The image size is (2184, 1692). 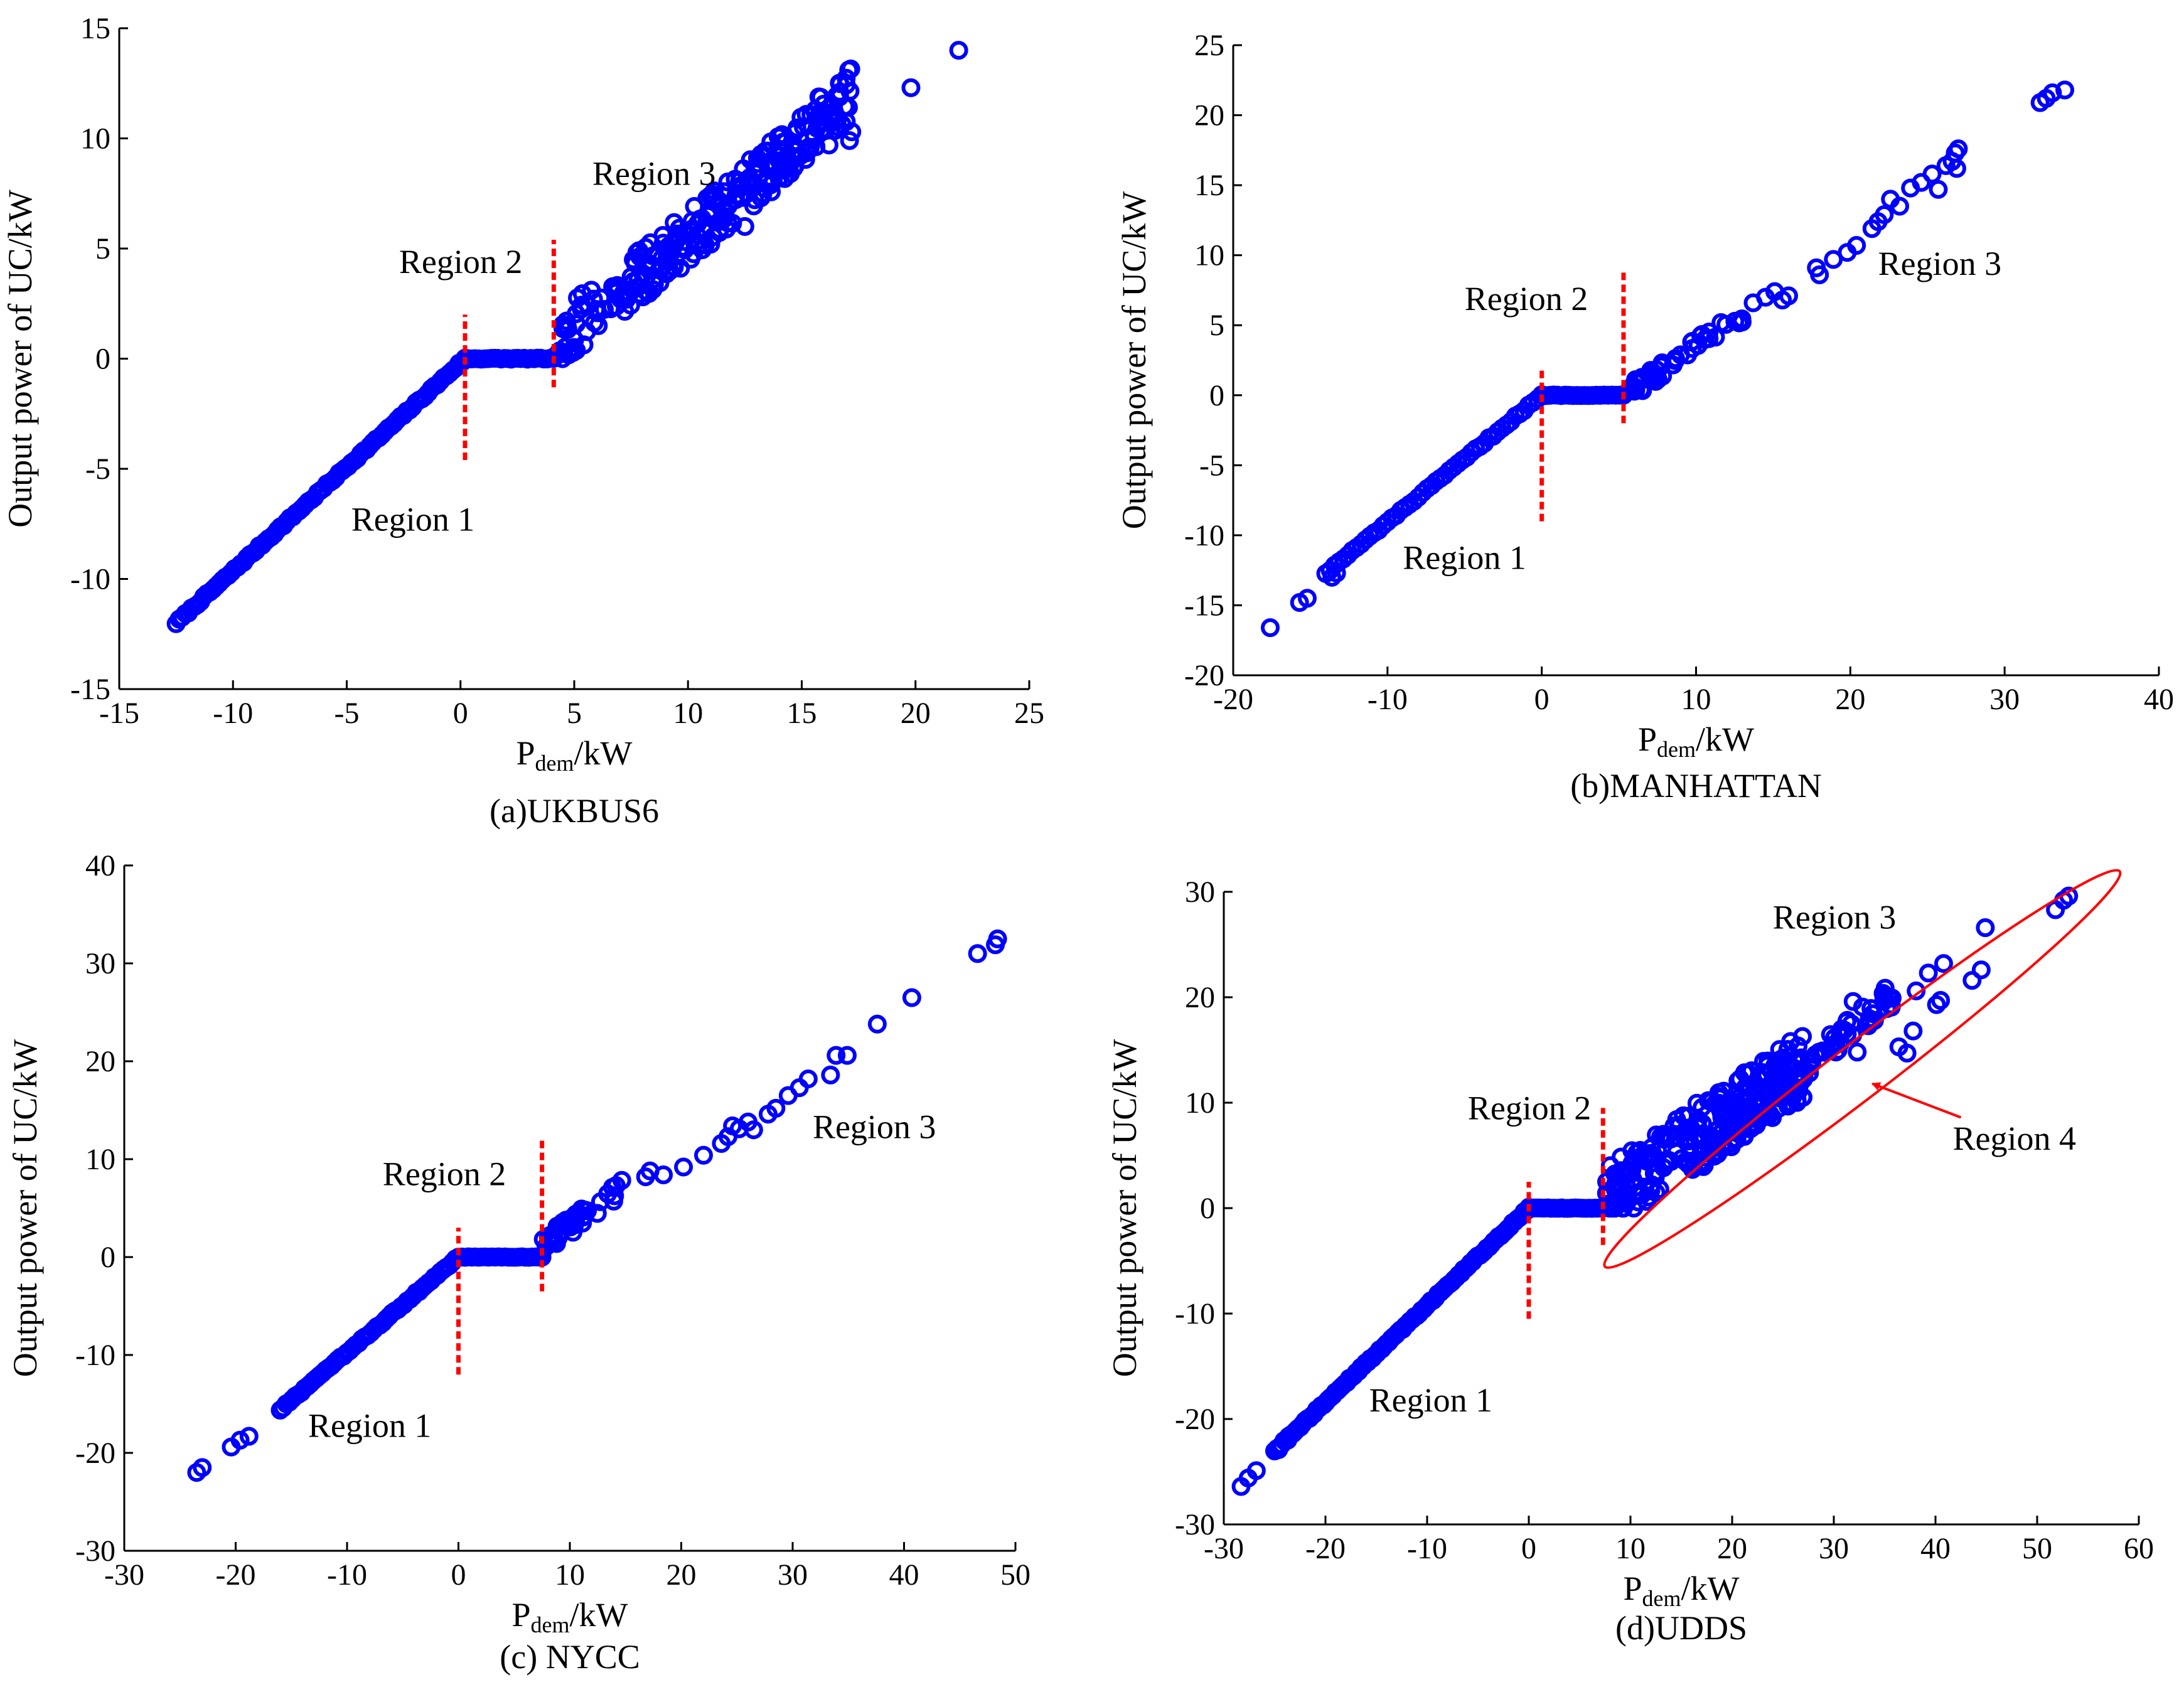 I want to click on manhattan-y-tick-label: -20, so click(x=1204, y=675).